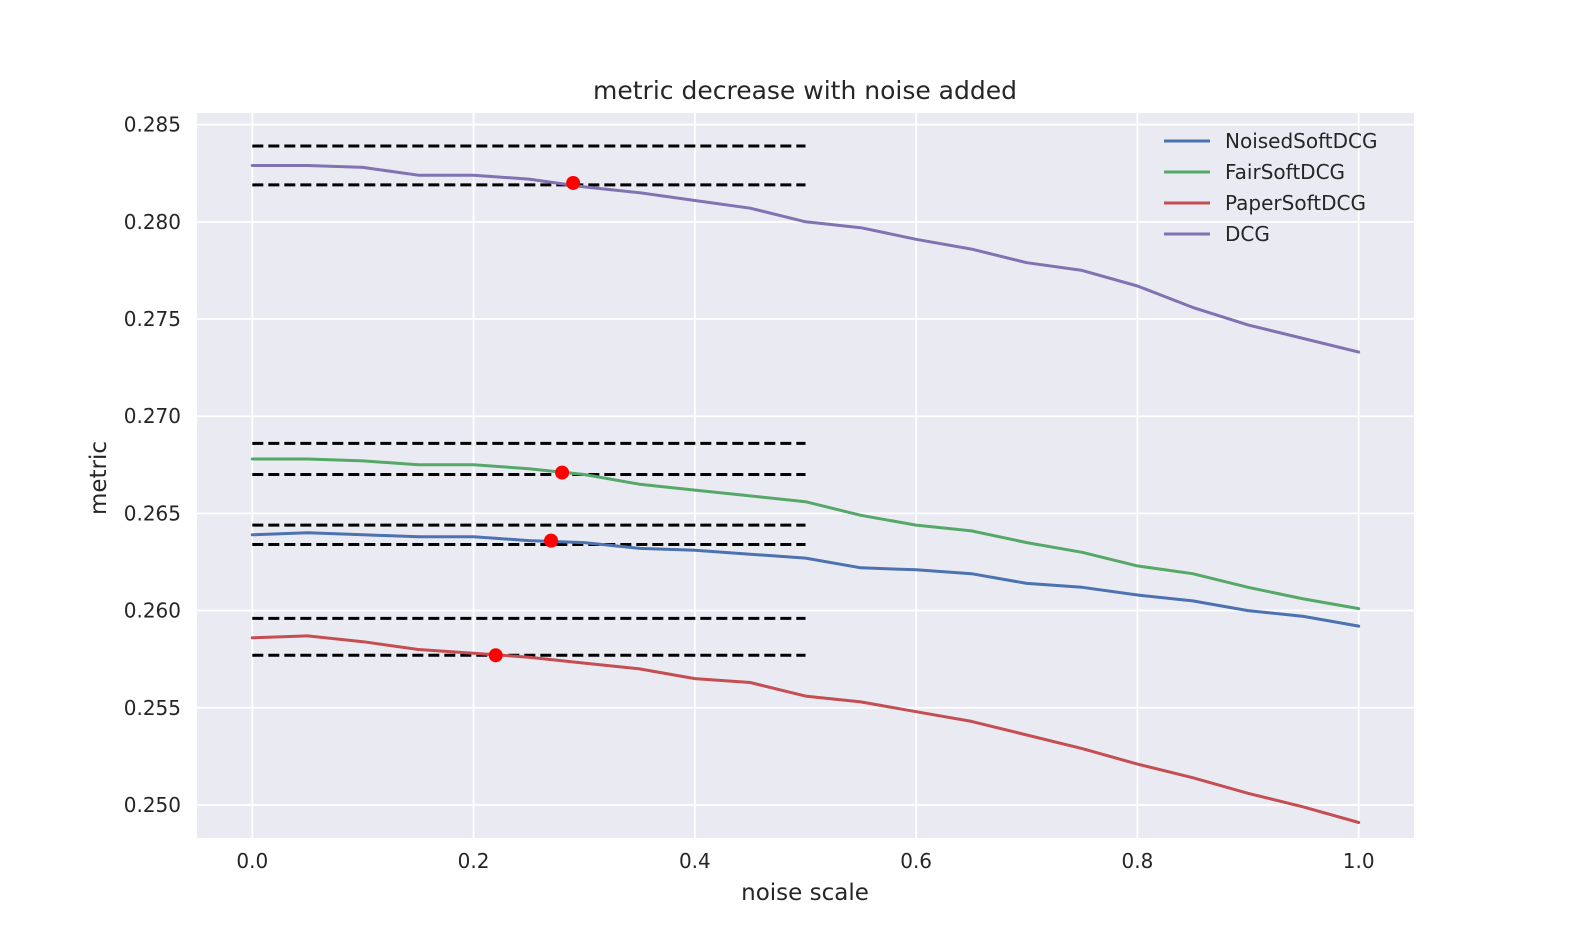  Describe the element at coordinates (152, 465) in the screenshot. I see `y-axis-ticks: 0.250 0.255 0.260 0.265 0.270 0.275 0.280 0.285` at that location.